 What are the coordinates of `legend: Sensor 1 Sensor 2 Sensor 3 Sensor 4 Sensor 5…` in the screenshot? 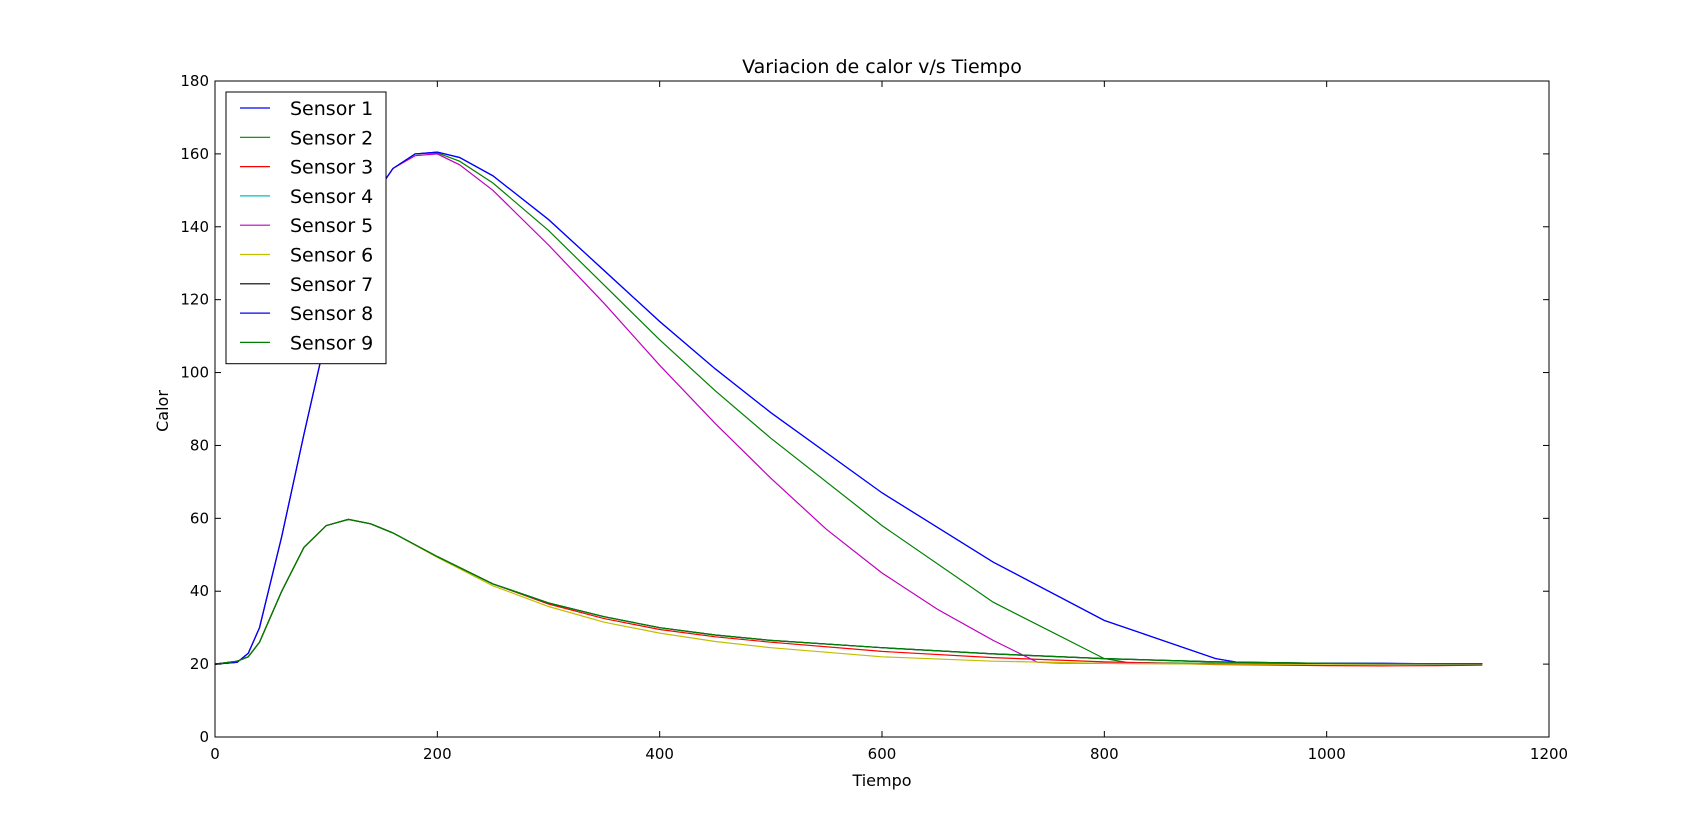 It's located at (306, 228).